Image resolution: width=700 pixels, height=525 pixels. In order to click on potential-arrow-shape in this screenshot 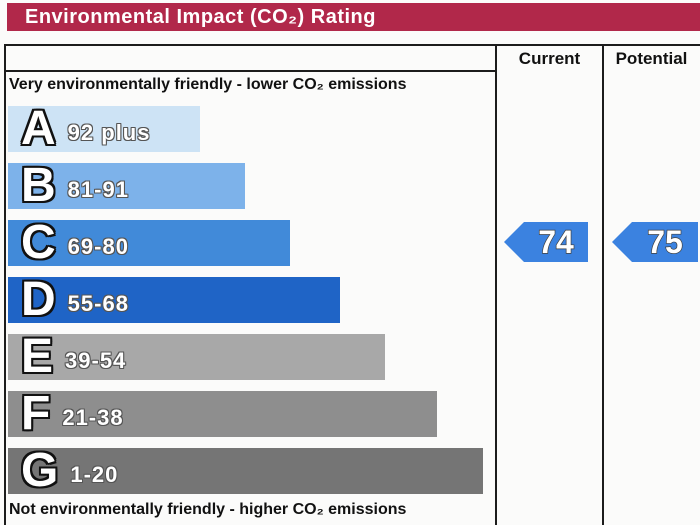, I will do `click(655, 242)`.